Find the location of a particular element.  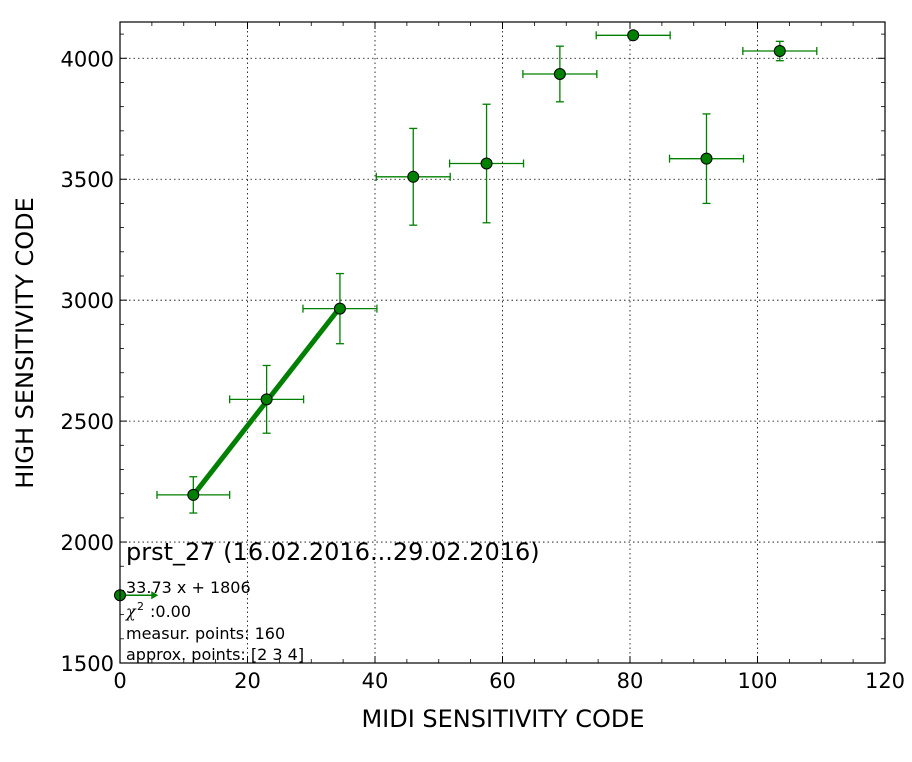

y-tick-label: 3500 is located at coordinates (87, 180).